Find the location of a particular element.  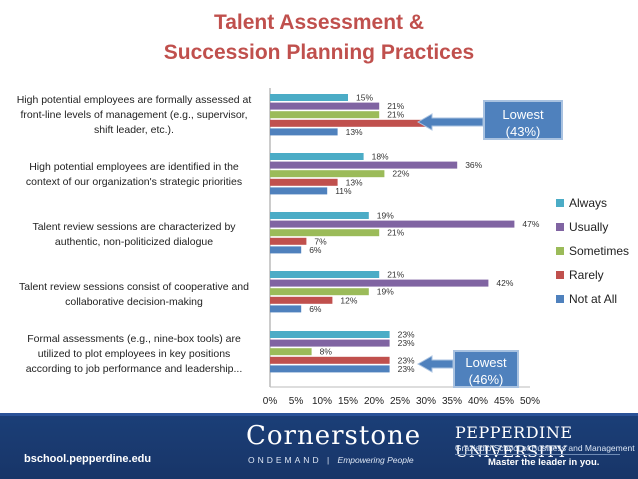

x-tick-label: 10% is located at coordinates (322, 401).